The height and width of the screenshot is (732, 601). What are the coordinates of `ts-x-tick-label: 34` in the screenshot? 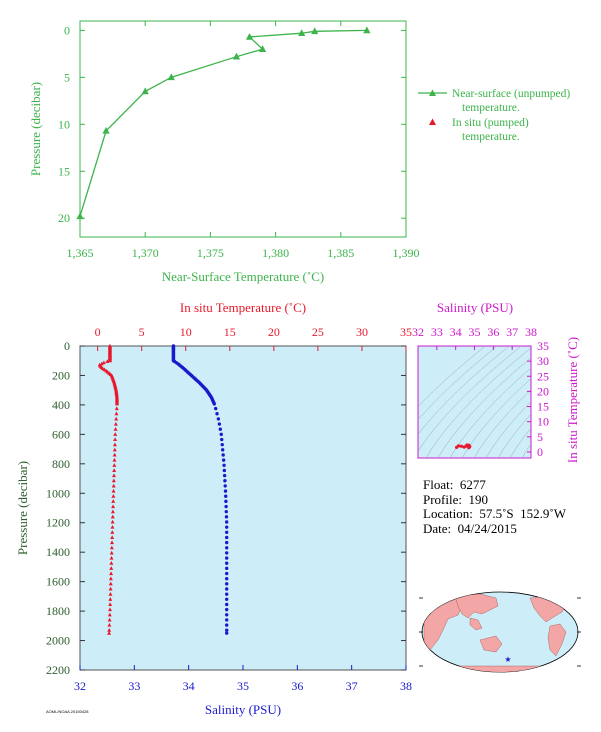 It's located at (456, 332).